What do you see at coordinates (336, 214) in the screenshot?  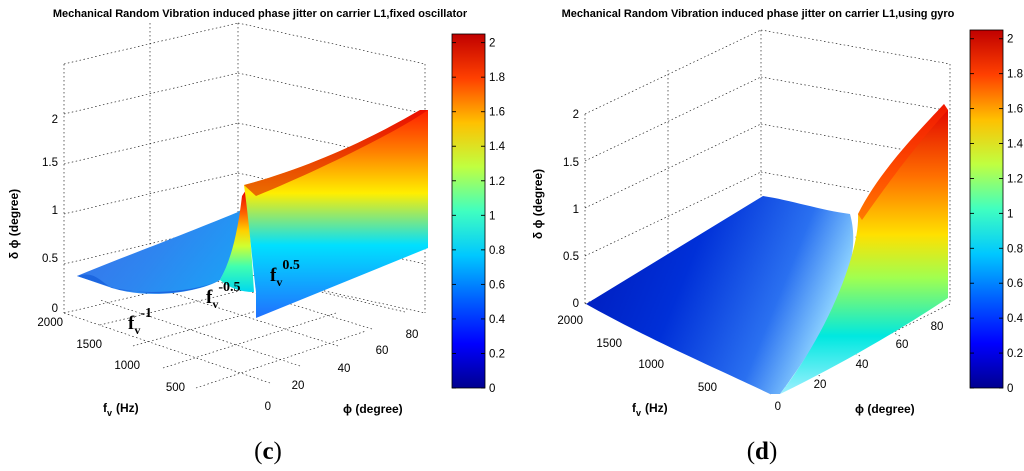 I see `surface-c-wall` at bounding box center [336, 214].